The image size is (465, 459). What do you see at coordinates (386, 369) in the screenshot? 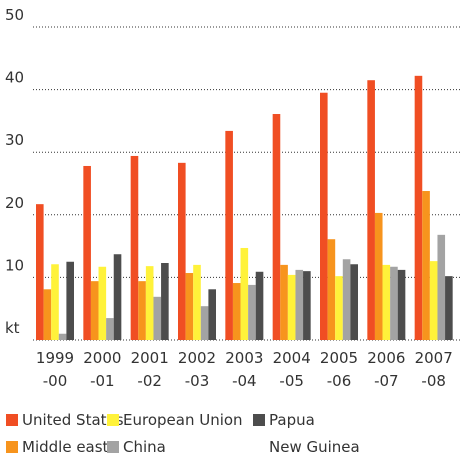
I see `x-tick-label: 2006 -07` at bounding box center [386, 369].